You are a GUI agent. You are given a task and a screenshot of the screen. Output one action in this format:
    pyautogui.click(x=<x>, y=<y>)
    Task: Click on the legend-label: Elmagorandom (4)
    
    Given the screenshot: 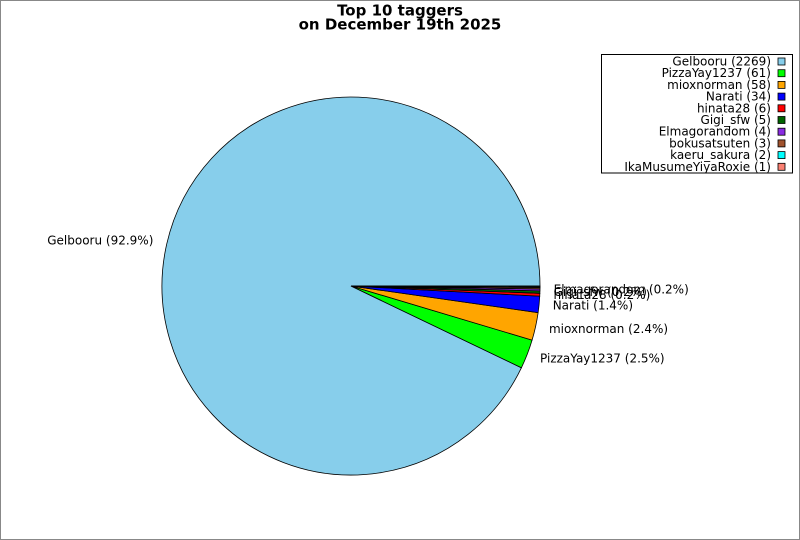 What is the action you would take?
    pyautogui.click(x=715, y=132)
    